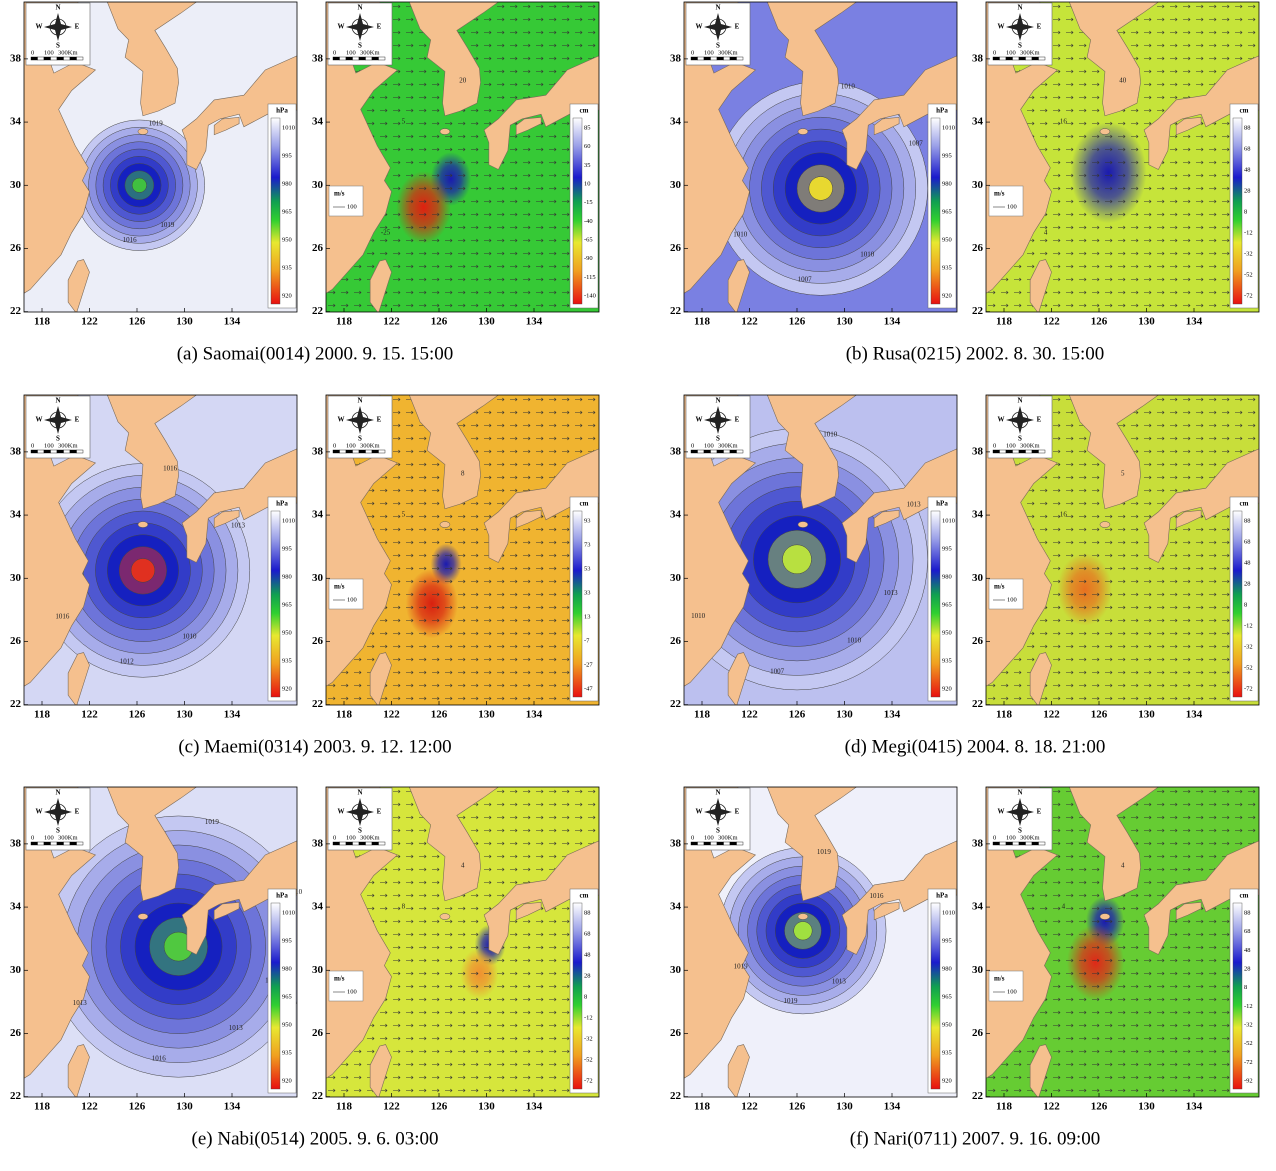 This screenshot has height=1171, width=1276. What do you see at coordinates (676, 122) in the screenshot?
I see `y-tick-label: 34` at bounding box center [676, 122].